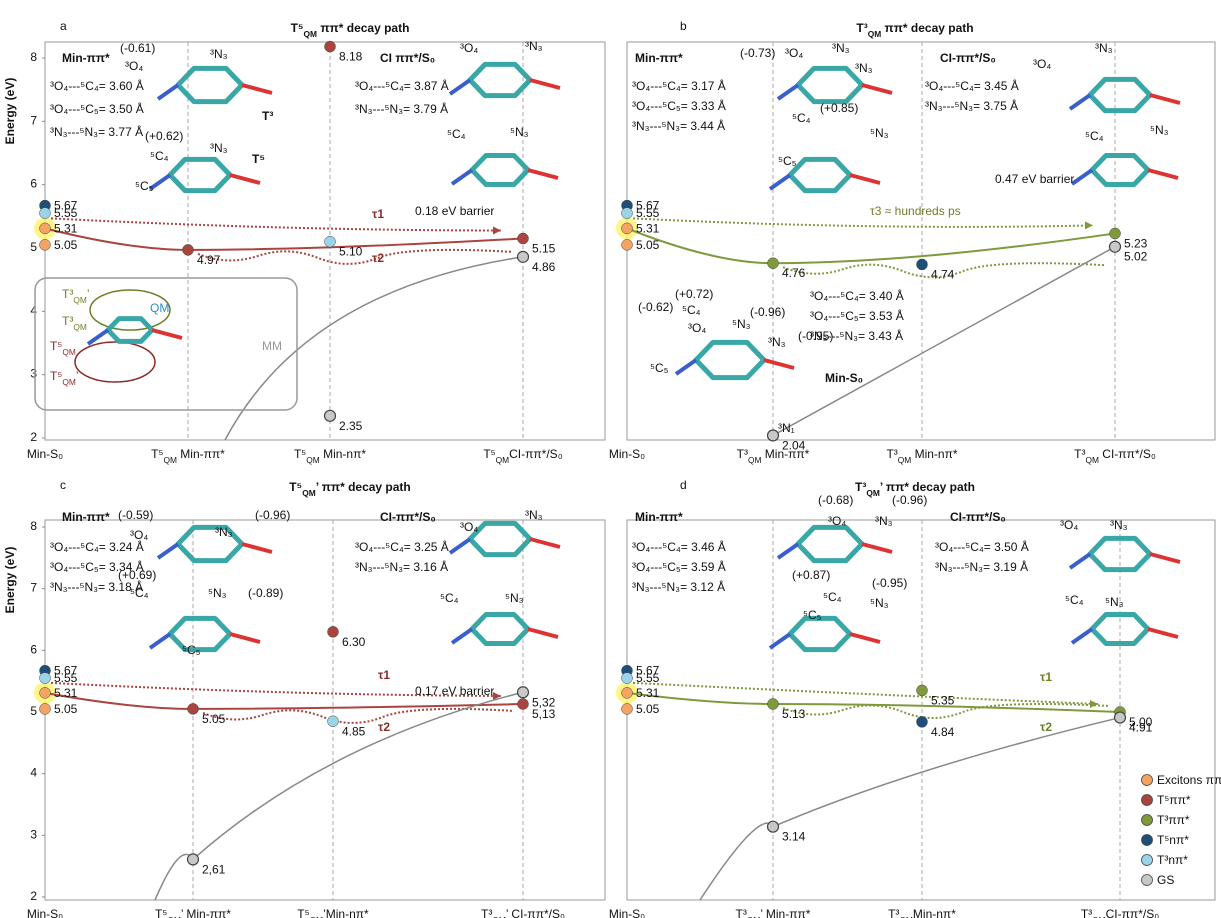 The height and width of the screenshot is (918, 1221). What do you see at coordinates (946, 710) in the screenshot?
I see `tau2-path` at bounding box center [946, 710].